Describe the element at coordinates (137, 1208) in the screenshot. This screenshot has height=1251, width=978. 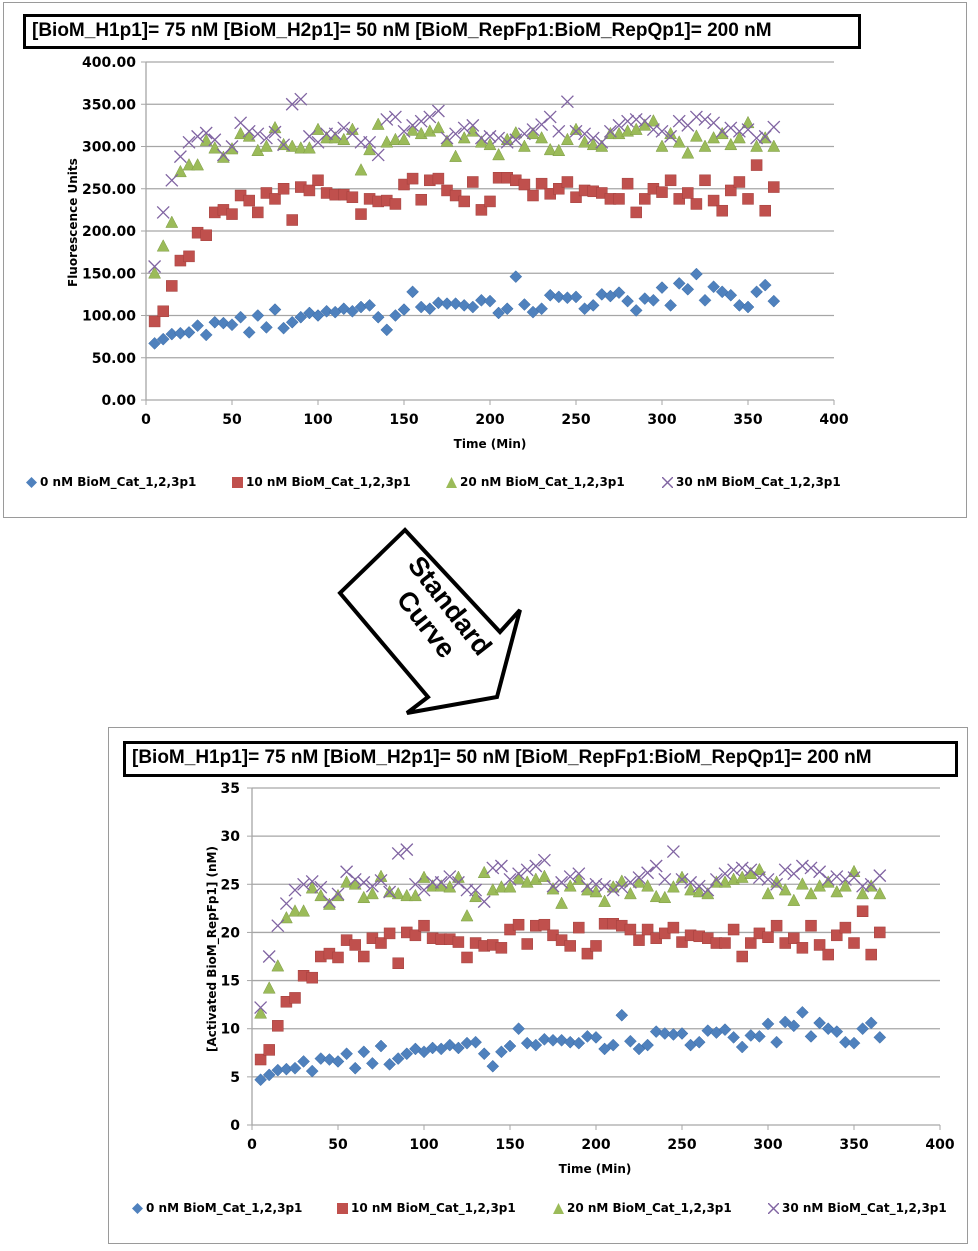
I see `diamond-marker-icon` at that location.